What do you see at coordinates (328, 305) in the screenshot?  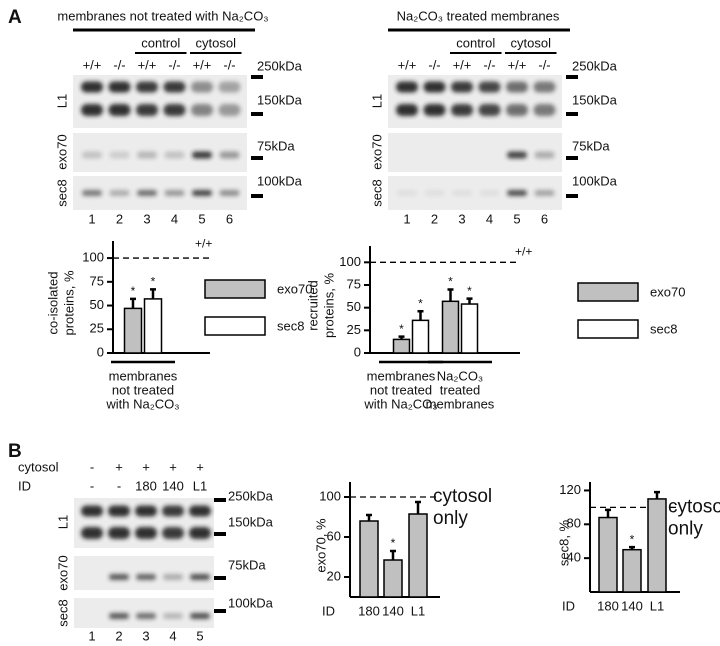 I see `y-axis-label: proteins, %` at bounding box center [328, 305].